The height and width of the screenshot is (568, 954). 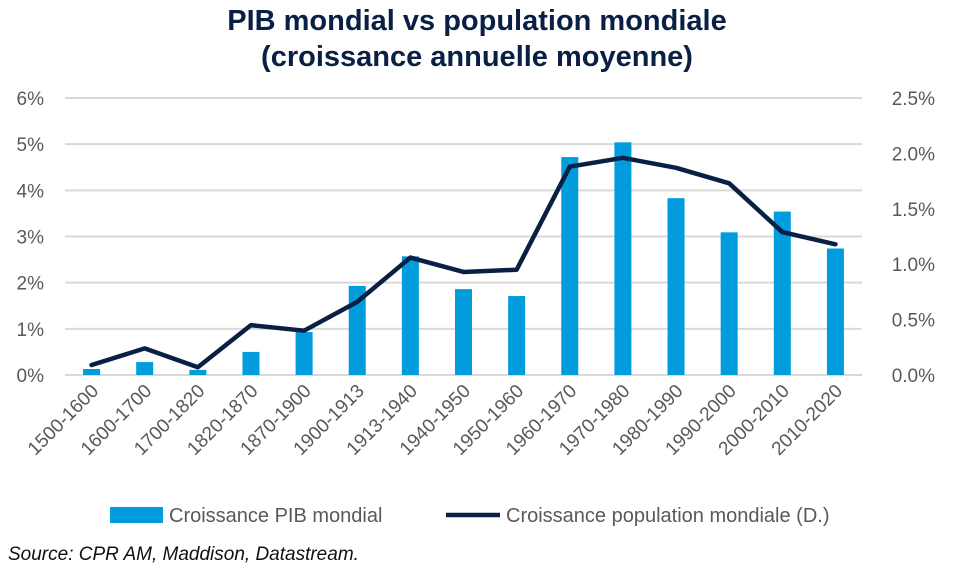 I want to click on left-axis-tick: 4%, so click(x=31, y=191).